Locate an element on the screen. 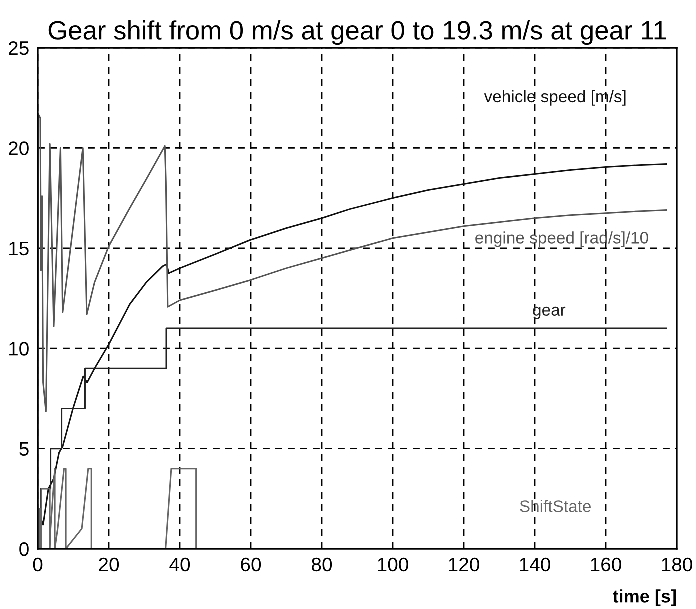 Image resolution: width=696 pixels, height=609 pixels. text: vehicle speed [m/s] is located at coordinates (555, 98).